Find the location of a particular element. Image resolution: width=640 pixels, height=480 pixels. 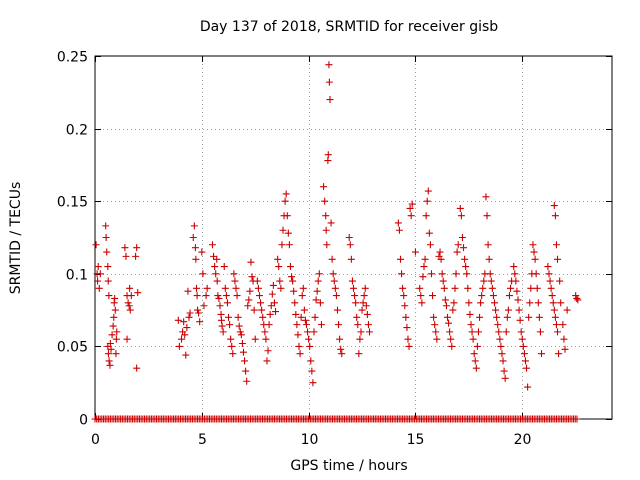

y-tick-label: 0.15 is located at coordinates (72, 203).